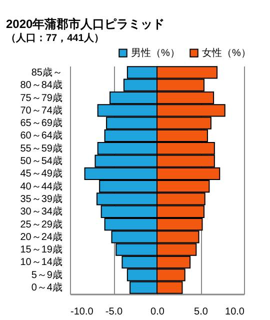 The width and height of the screenshot is (270, 320). I want to click on x-tick-label: 5.0, so click(201, 312).